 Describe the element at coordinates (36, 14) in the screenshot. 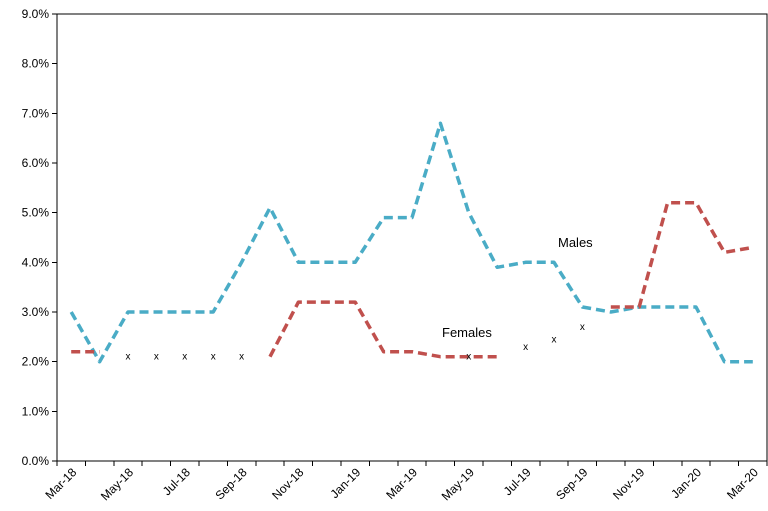

I see `y-tick-label: 9.0%` at that location.